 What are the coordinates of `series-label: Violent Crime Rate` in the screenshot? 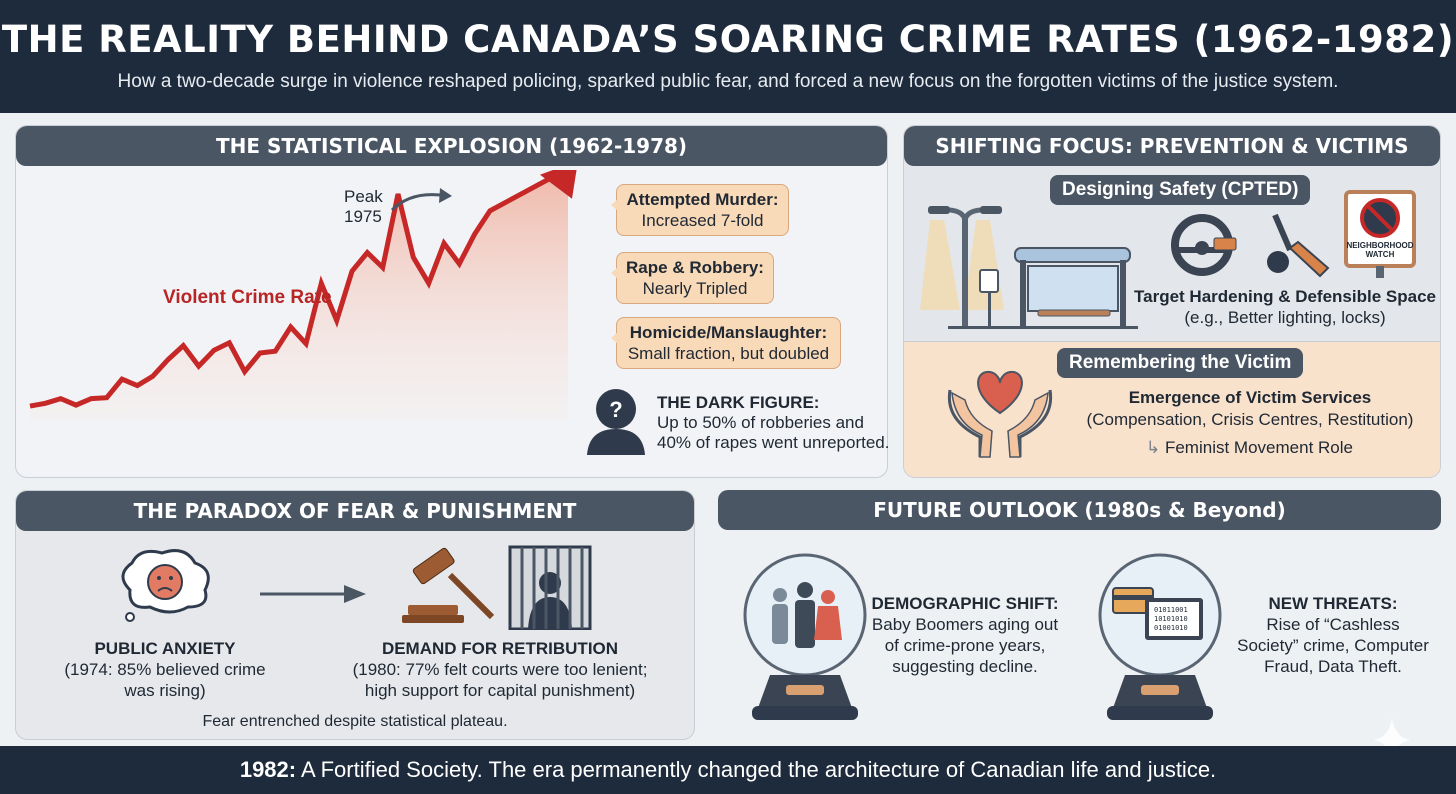 It's located at (247, 297).